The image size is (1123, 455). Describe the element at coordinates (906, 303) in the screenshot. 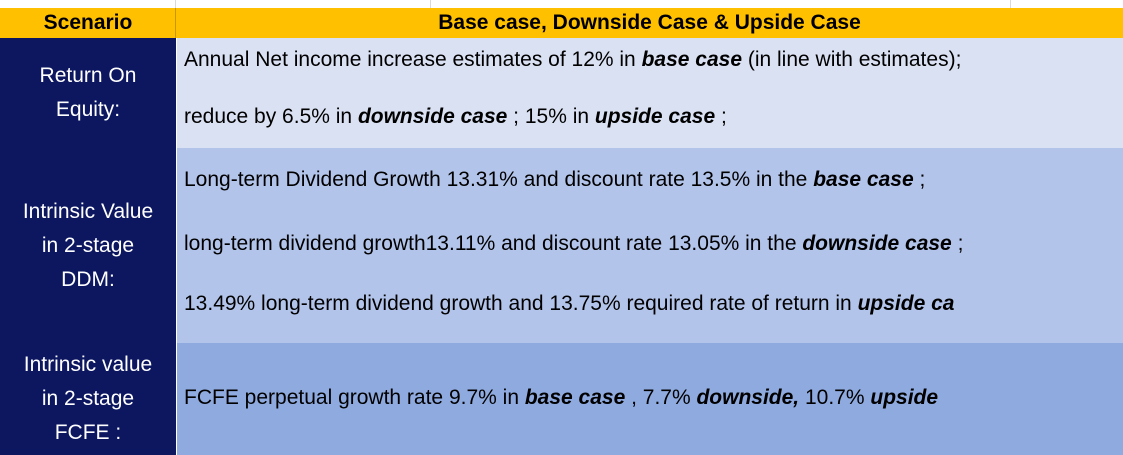

I see `text-run-bold: upside ca` at that location.